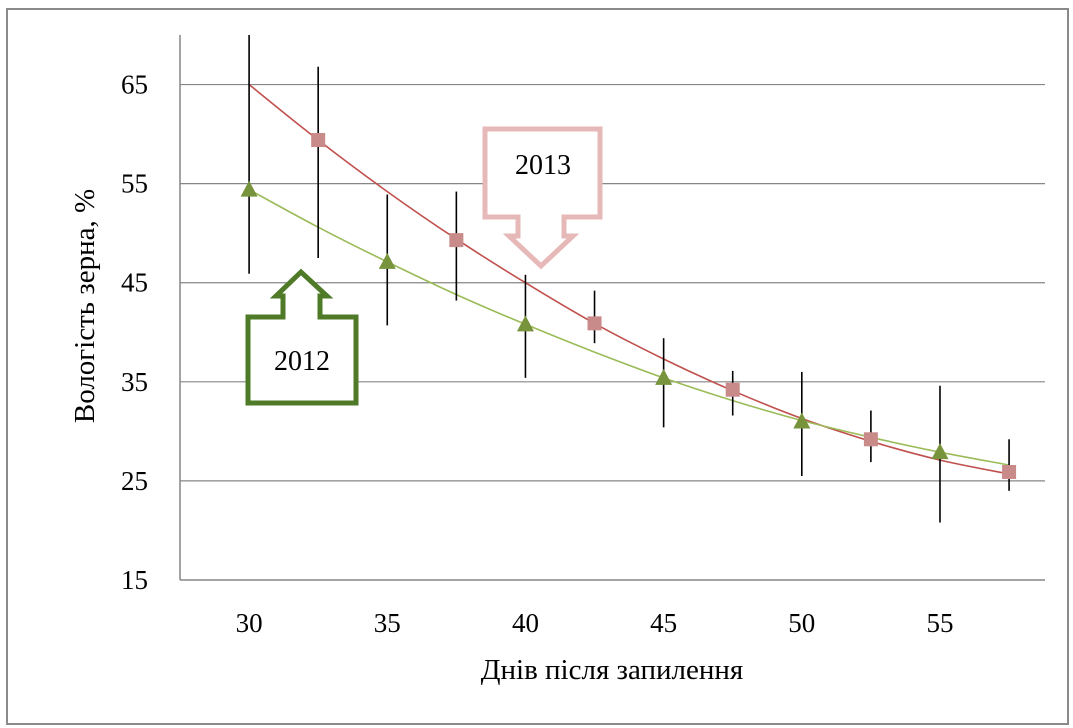 The width and height of the screenshot is (1073, 728). I want to click on x-tick-label-35: 35, so click(387, 623).